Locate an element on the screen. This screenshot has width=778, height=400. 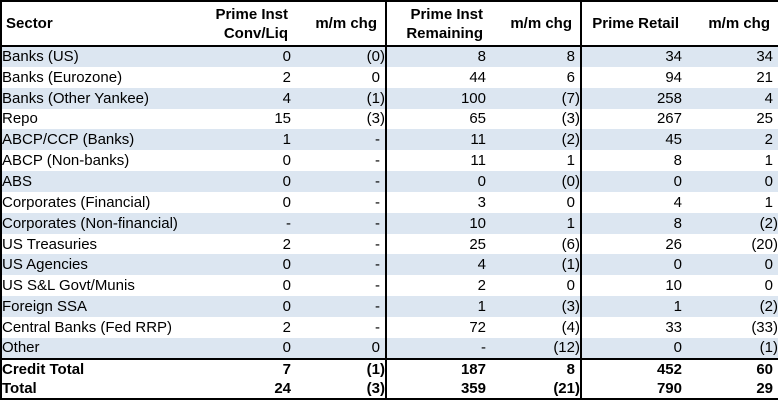
table-row: Corporates (Non-financial) - -10 1 8 (2) is located at coordinates (389, 223).